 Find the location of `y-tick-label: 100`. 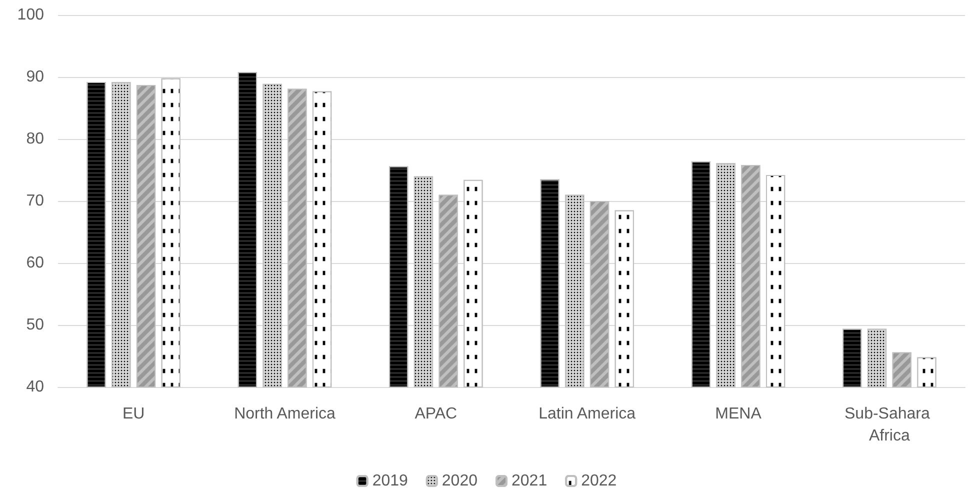

y-tick-label: 100 is located at coordinates (30, 15).